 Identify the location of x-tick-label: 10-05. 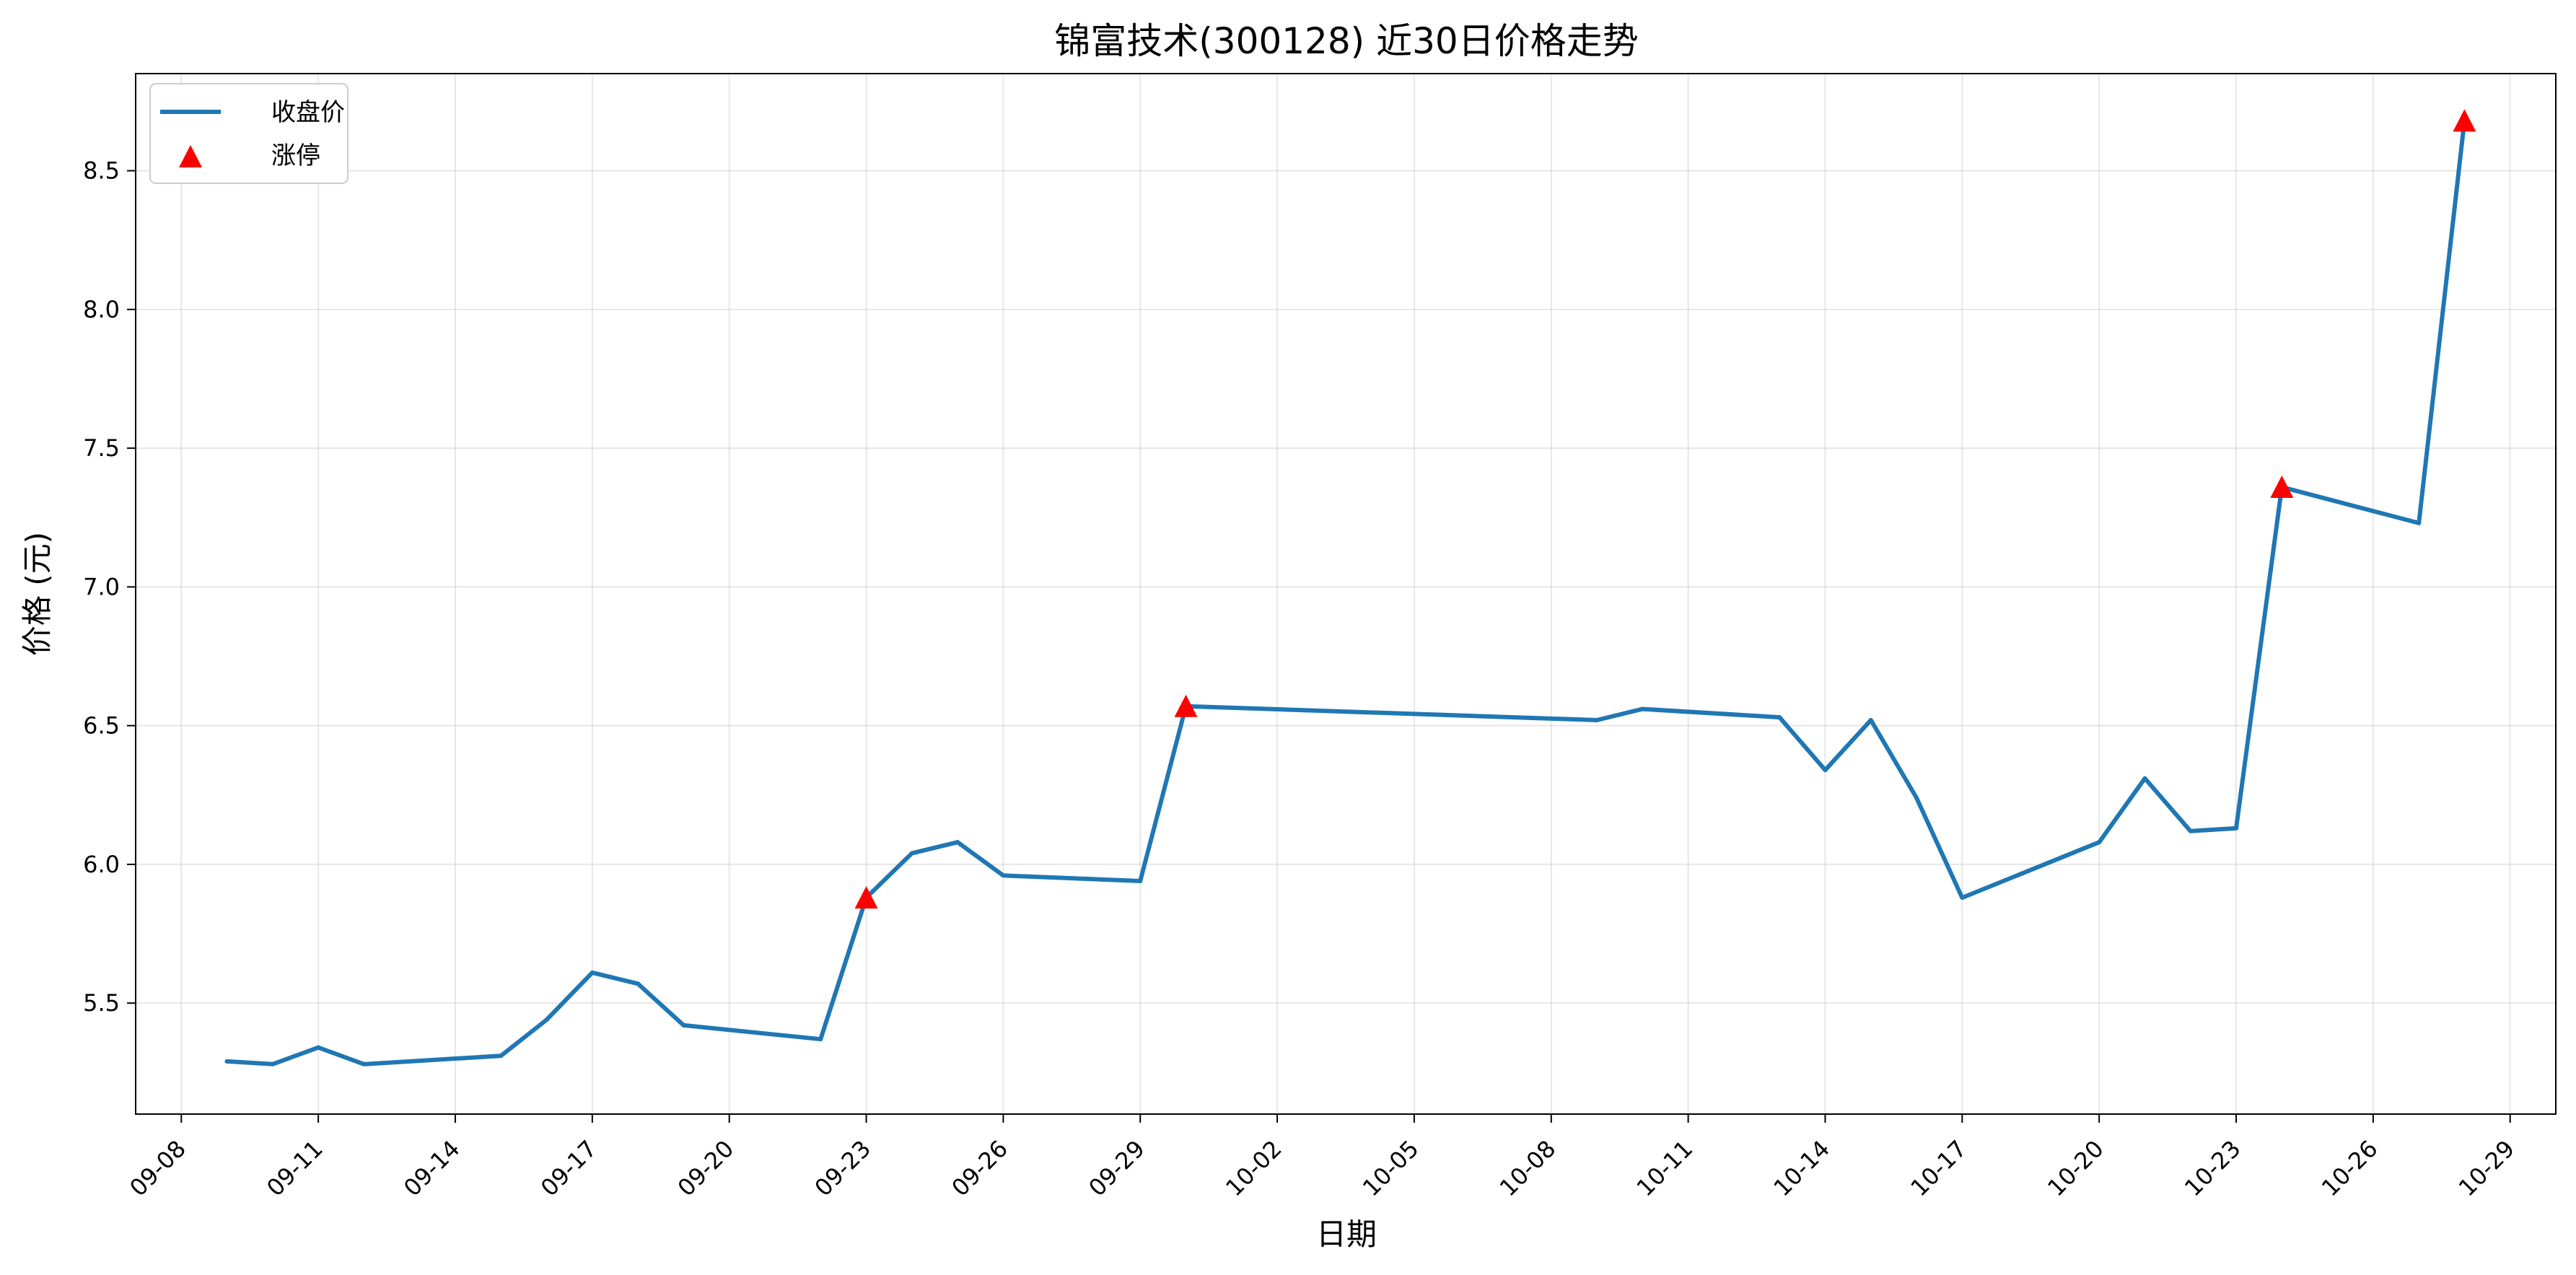
(1390, 1169).